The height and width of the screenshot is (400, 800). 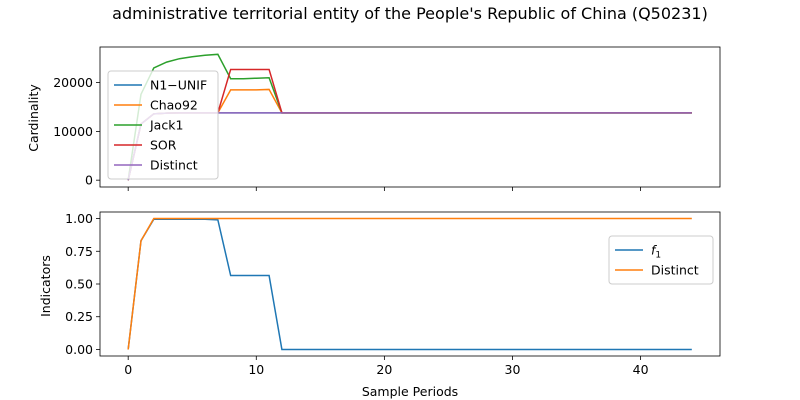 What do you see at coordinates (79, 218) in the screenshot?
I see `y-tick-label-1-4: 1.00` at bounding box center [79, 218].